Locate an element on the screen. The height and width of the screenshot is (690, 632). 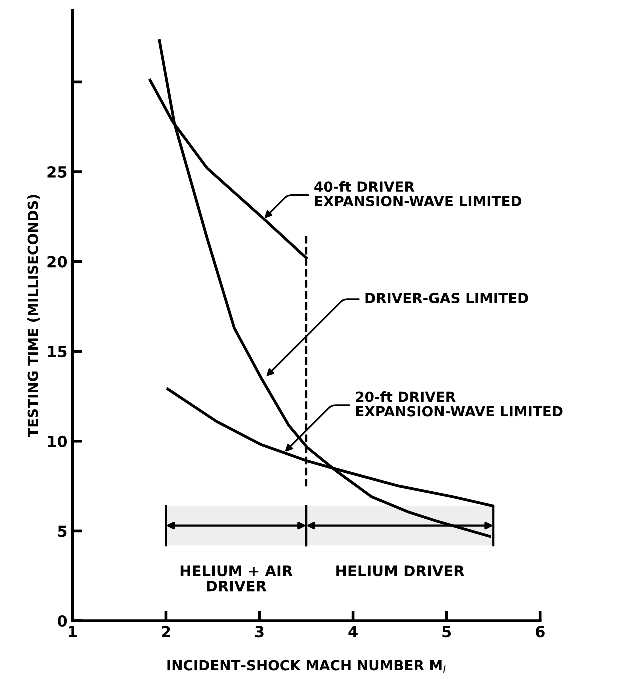
x-tick-label: 5 is located at coordinates (447, 632).